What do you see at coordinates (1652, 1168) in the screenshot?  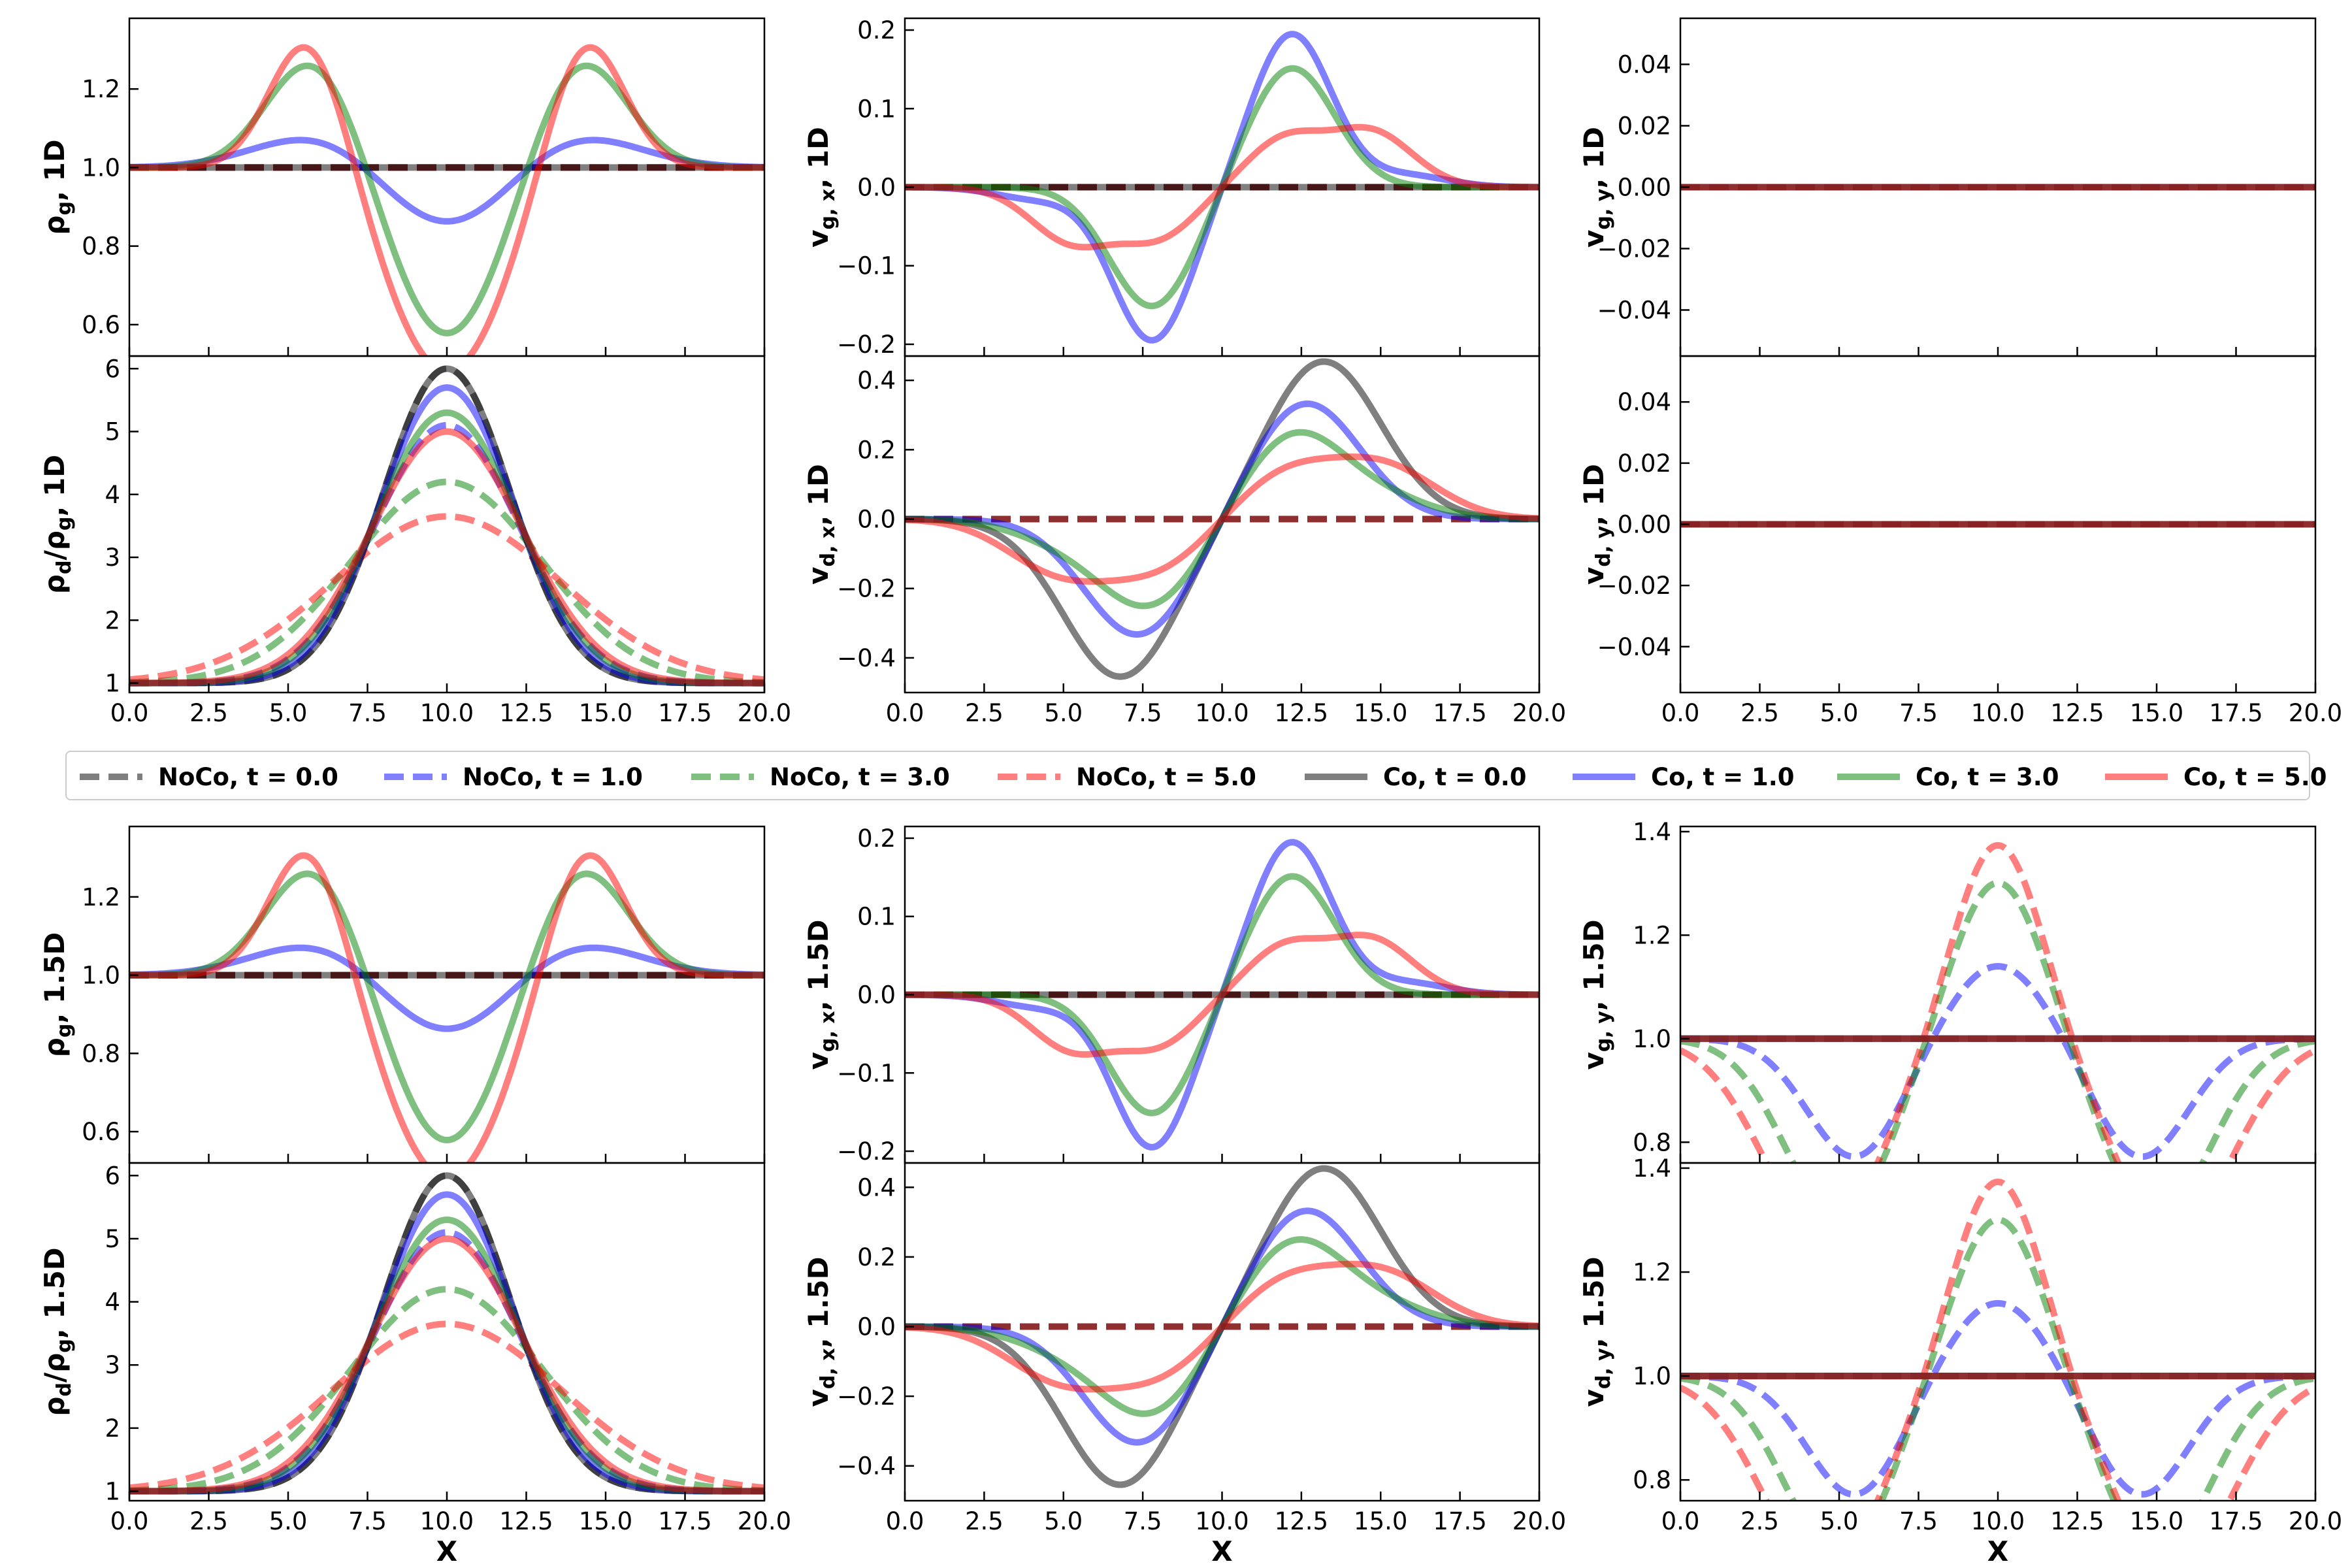 I see `y-tick-label: 1.4` at bounding box center [1652, 1168].